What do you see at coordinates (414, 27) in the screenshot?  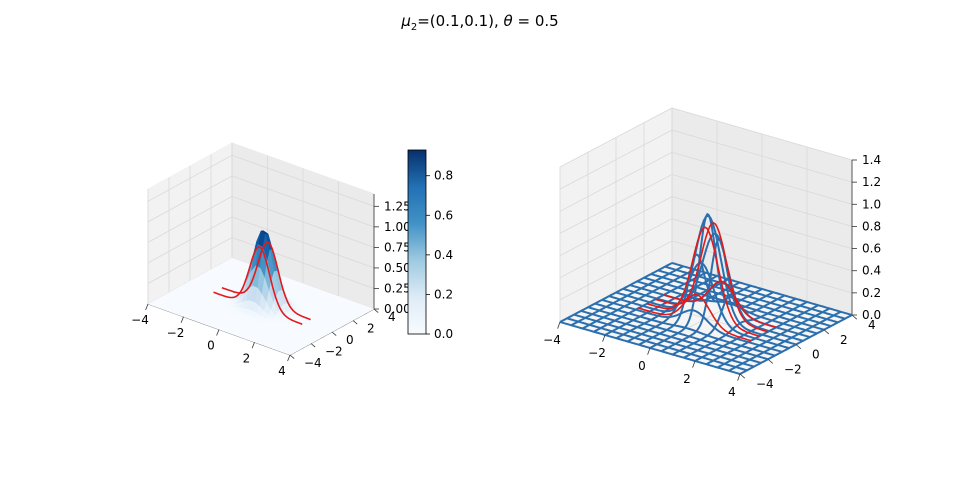 I see `title-subscript: 2` at bounding box center [414, 27].